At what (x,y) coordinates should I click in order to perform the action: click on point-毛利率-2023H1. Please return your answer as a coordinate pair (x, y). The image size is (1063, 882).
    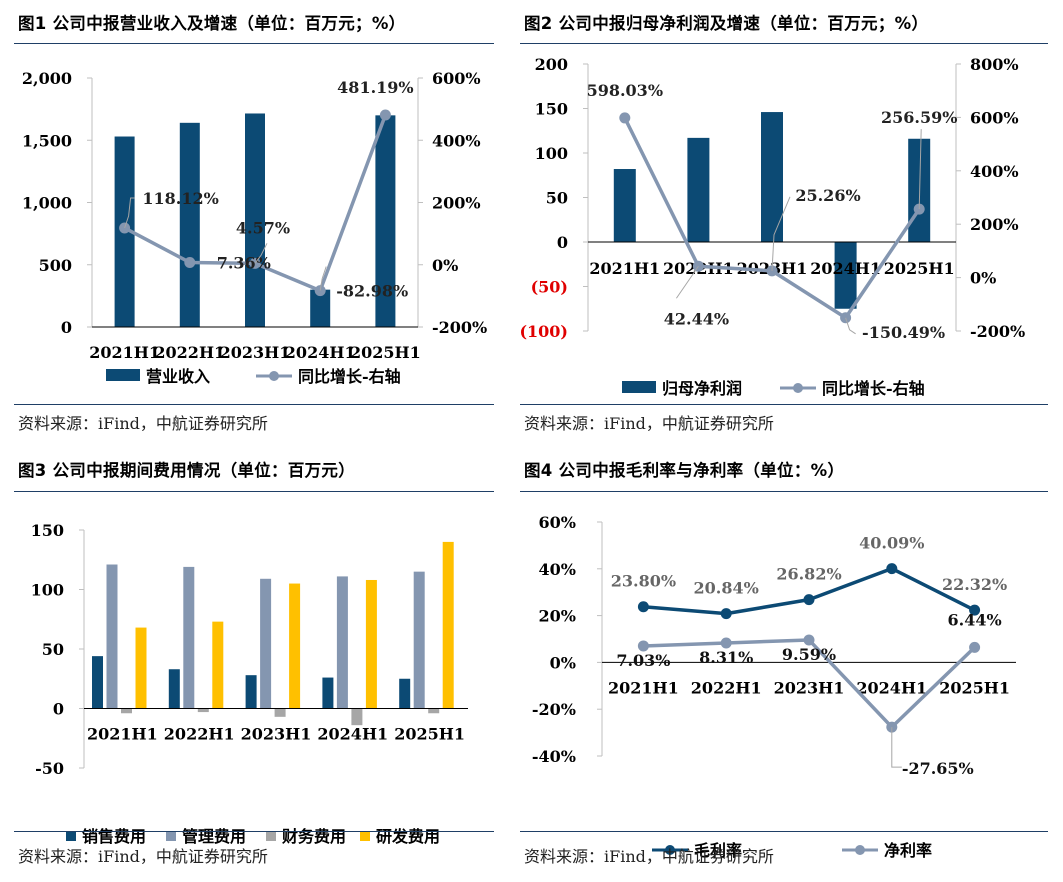
    Looking at the image, I should click on (809, 600).